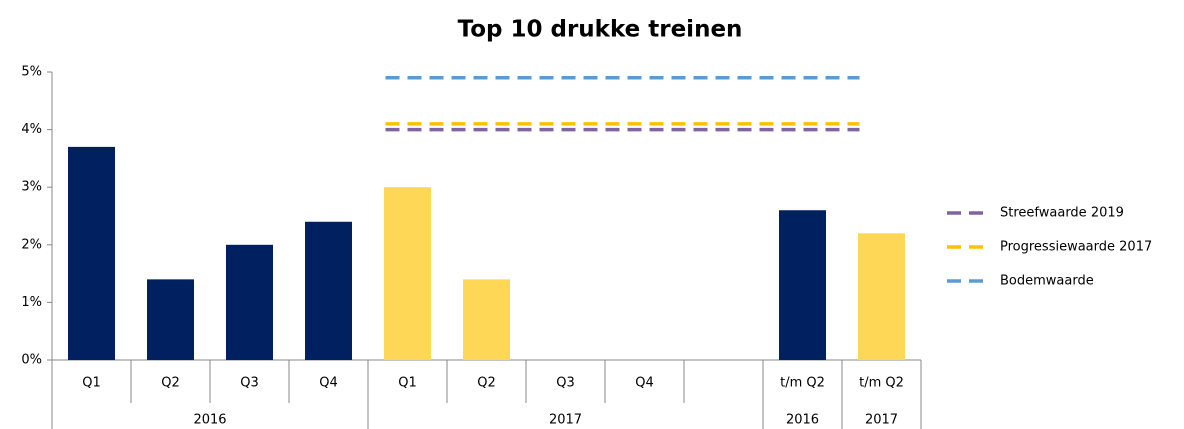 The width and height of the screenshot is (1184, 429). Describe the element at coordinates (31, 302) in the screenshot. I see `y-tick-label: 1%` at that location.